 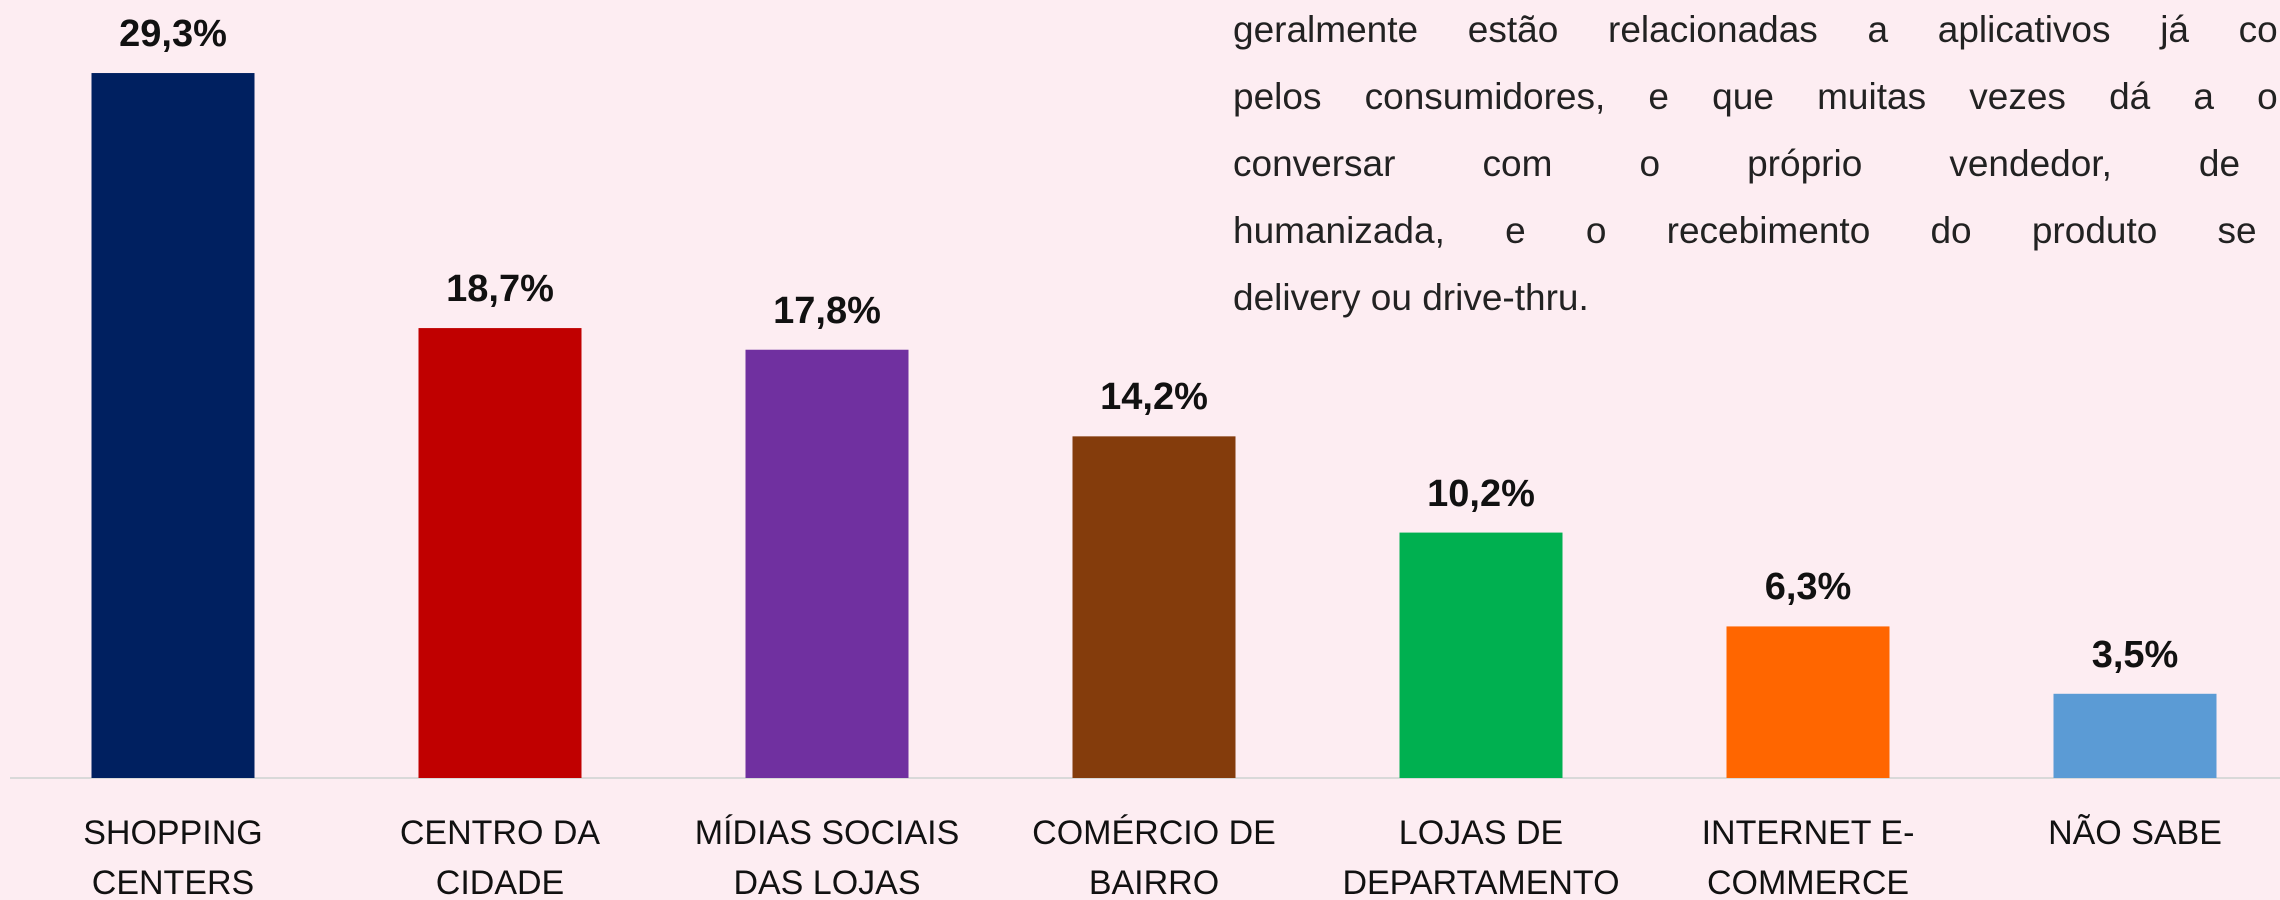 What do you see at coordinates (827, 854) in the screenshot?
I see `category-label: MÍDIAS SOCIAIS DAS LOJAS` at bounding box center [827, 854].